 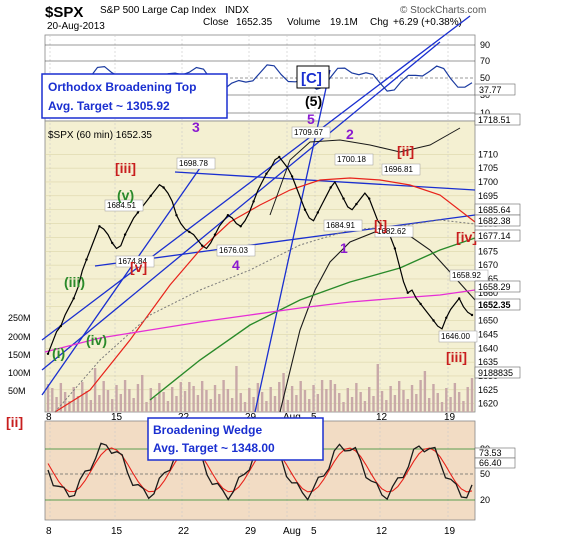 I want to click on y-tick-label: 1620, so click(x=488, y=404).